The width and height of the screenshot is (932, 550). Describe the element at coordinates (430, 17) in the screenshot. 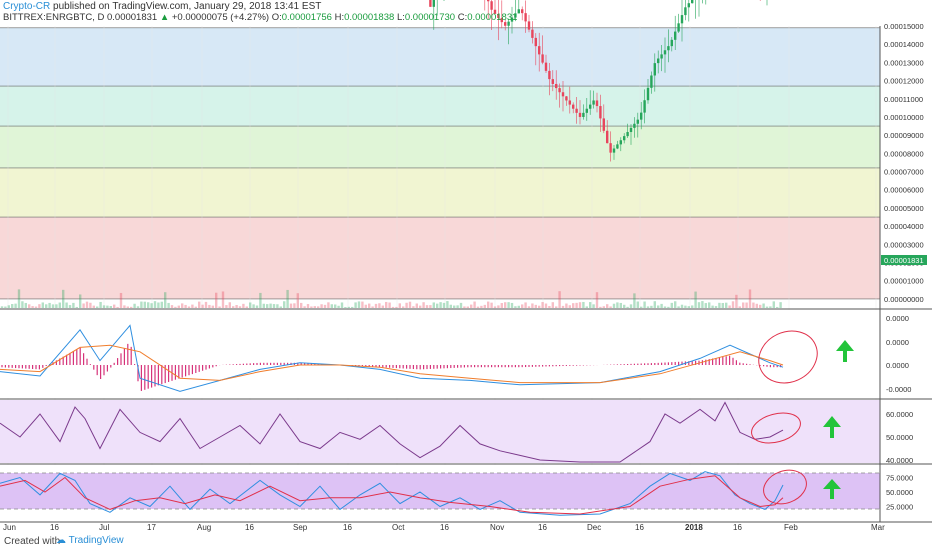

I see `low-value: 0.00001730` at that location.